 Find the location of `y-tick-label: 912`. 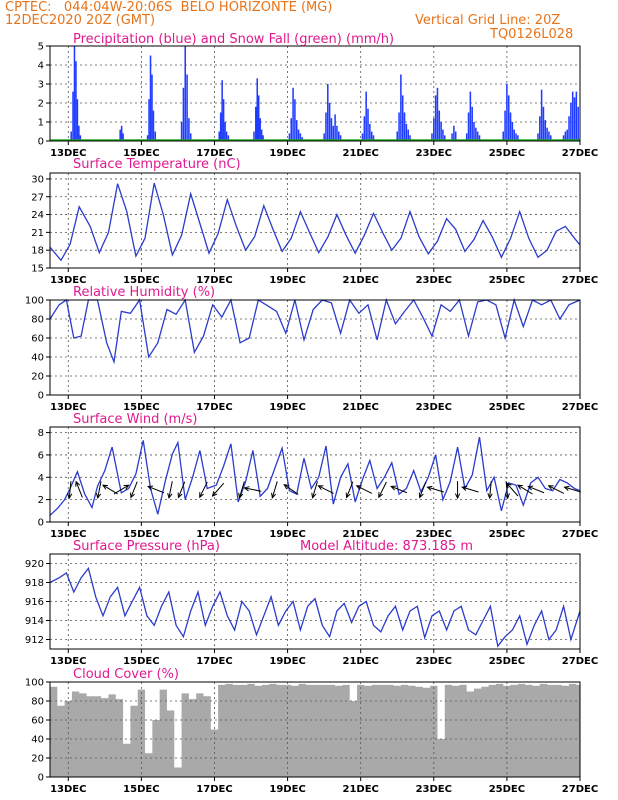

y-tick-label: 912 is located at coordinates (34, 640).